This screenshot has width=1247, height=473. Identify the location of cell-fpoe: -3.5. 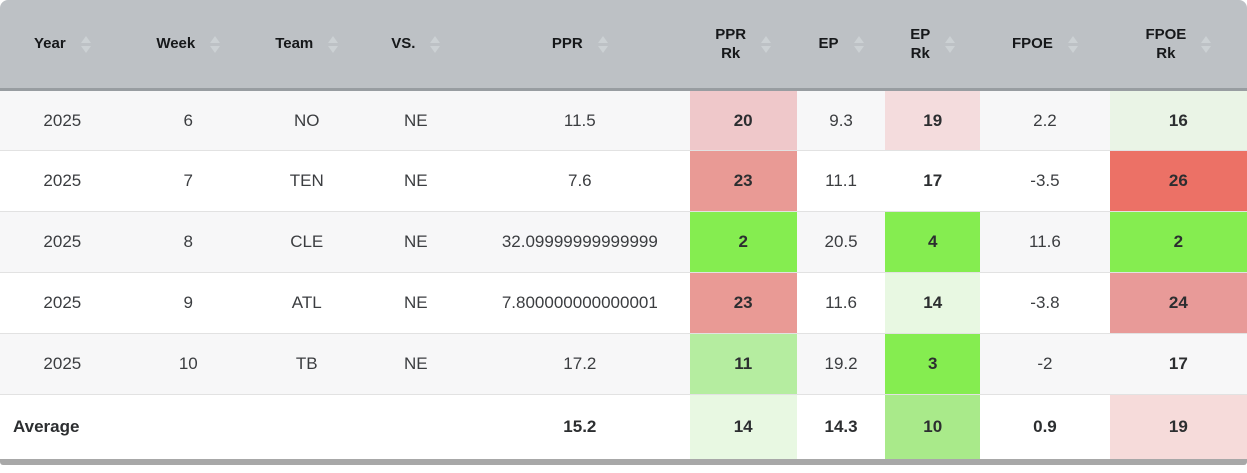
(1045, 181).